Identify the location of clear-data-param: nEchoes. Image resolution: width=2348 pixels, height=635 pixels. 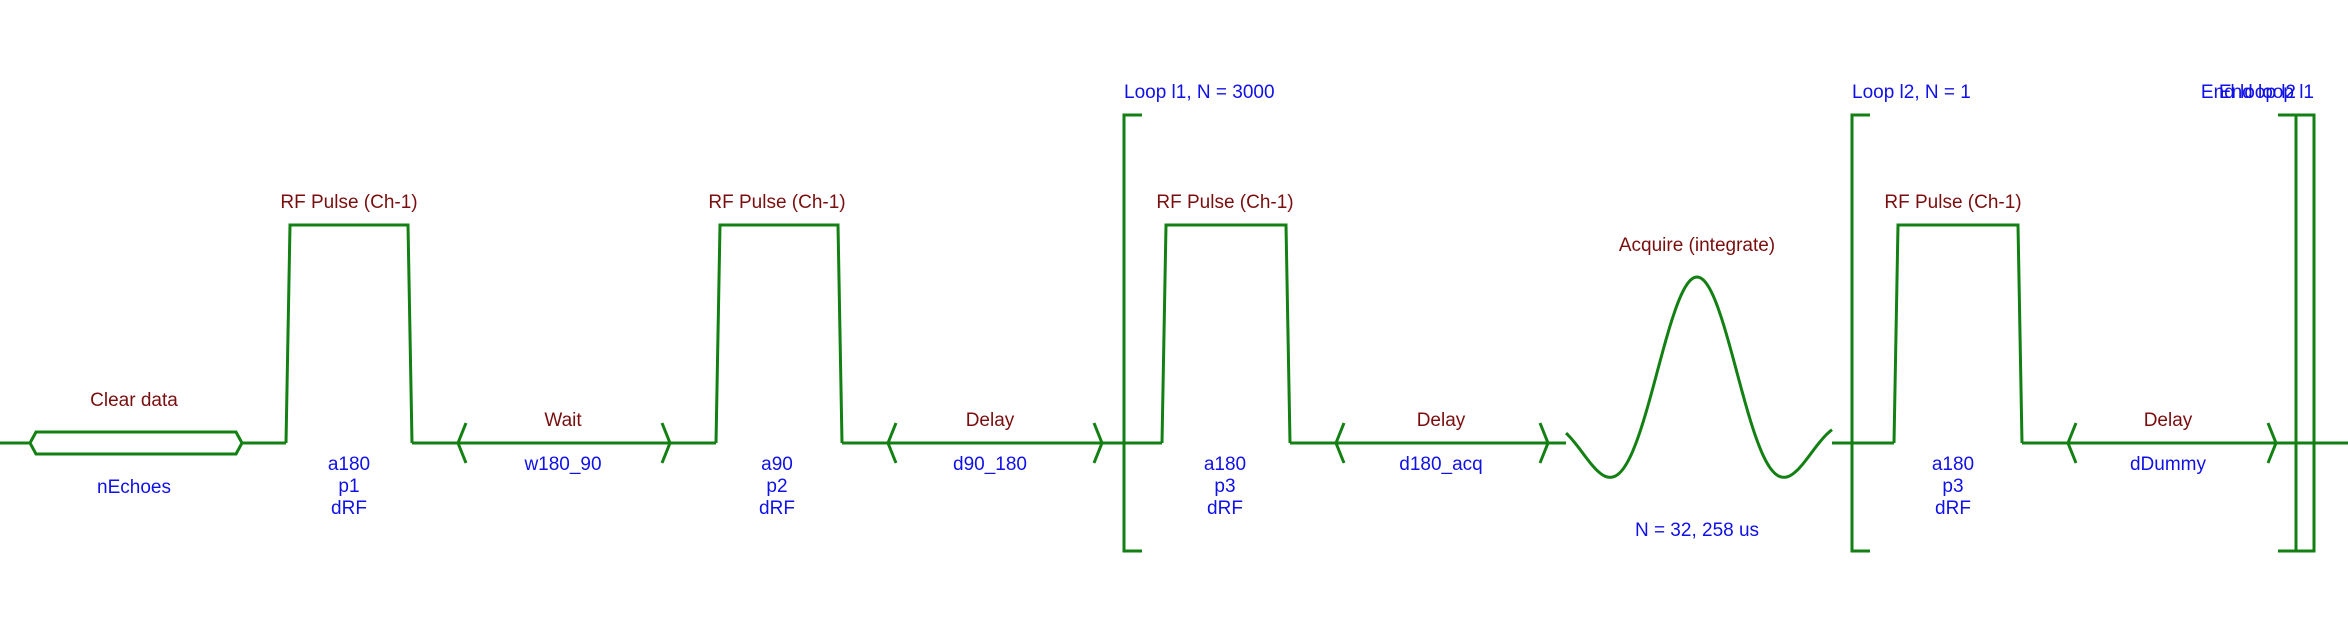
(134, 487).